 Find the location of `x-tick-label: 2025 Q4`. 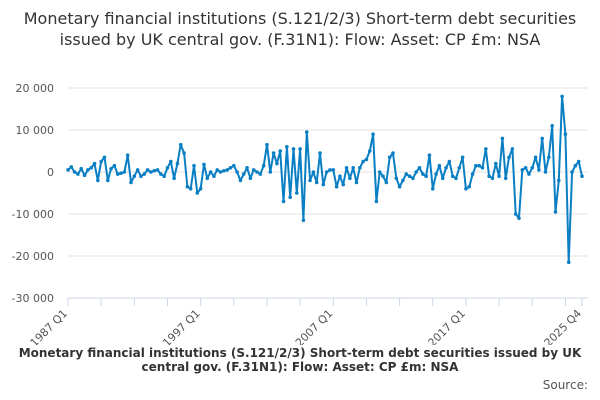

x-tick-label: 2025 Q4 is located at coordinates (563, 326).